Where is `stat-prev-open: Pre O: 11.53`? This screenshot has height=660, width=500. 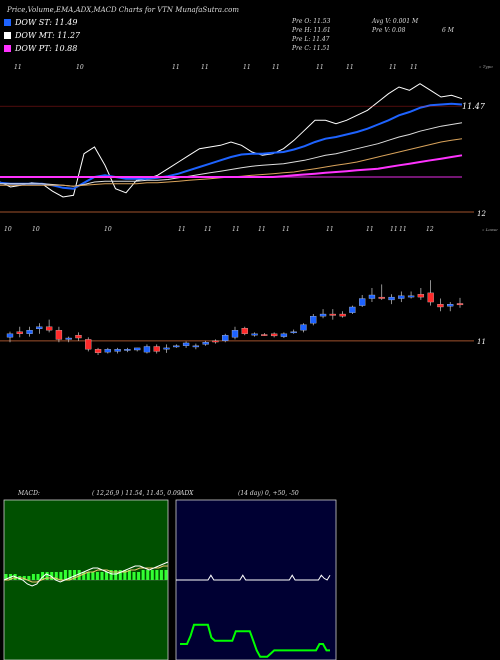
stat-prev-open: Pre O: 11.53 is located at coordinates (311, 21).